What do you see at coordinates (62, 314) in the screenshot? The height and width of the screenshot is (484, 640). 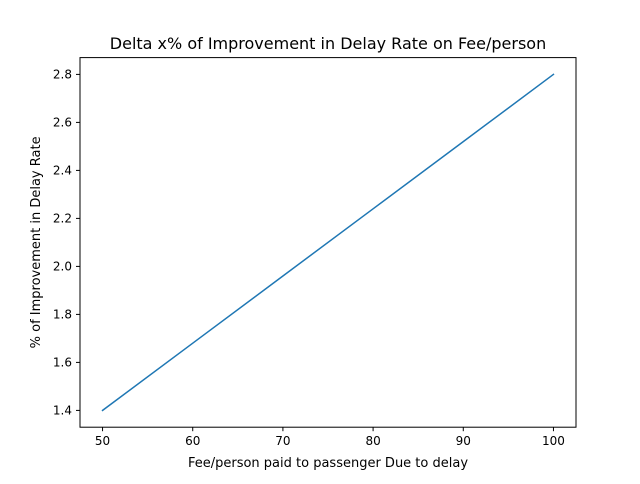 I see `y-tick-label: 1.8` at bounding box center [62, 314].